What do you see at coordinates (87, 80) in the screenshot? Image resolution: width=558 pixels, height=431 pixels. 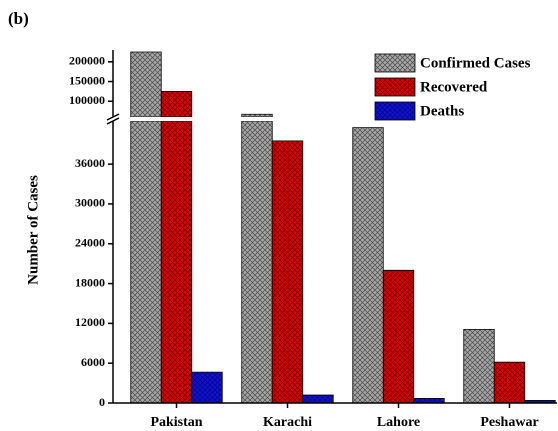 I see `y-tick-label: 150000` at bounding box center [87, 80].